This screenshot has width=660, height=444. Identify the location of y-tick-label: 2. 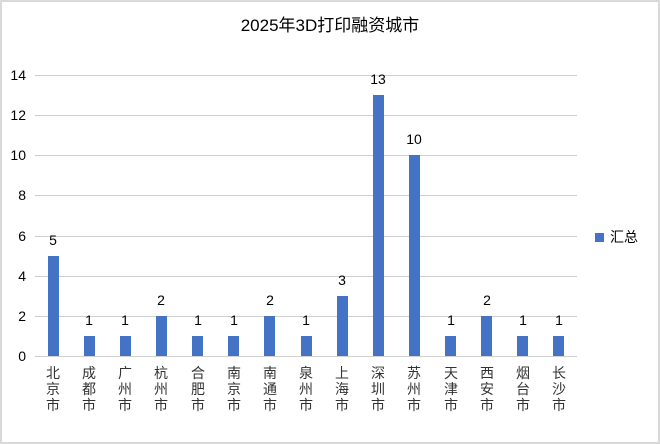
(22, 316).